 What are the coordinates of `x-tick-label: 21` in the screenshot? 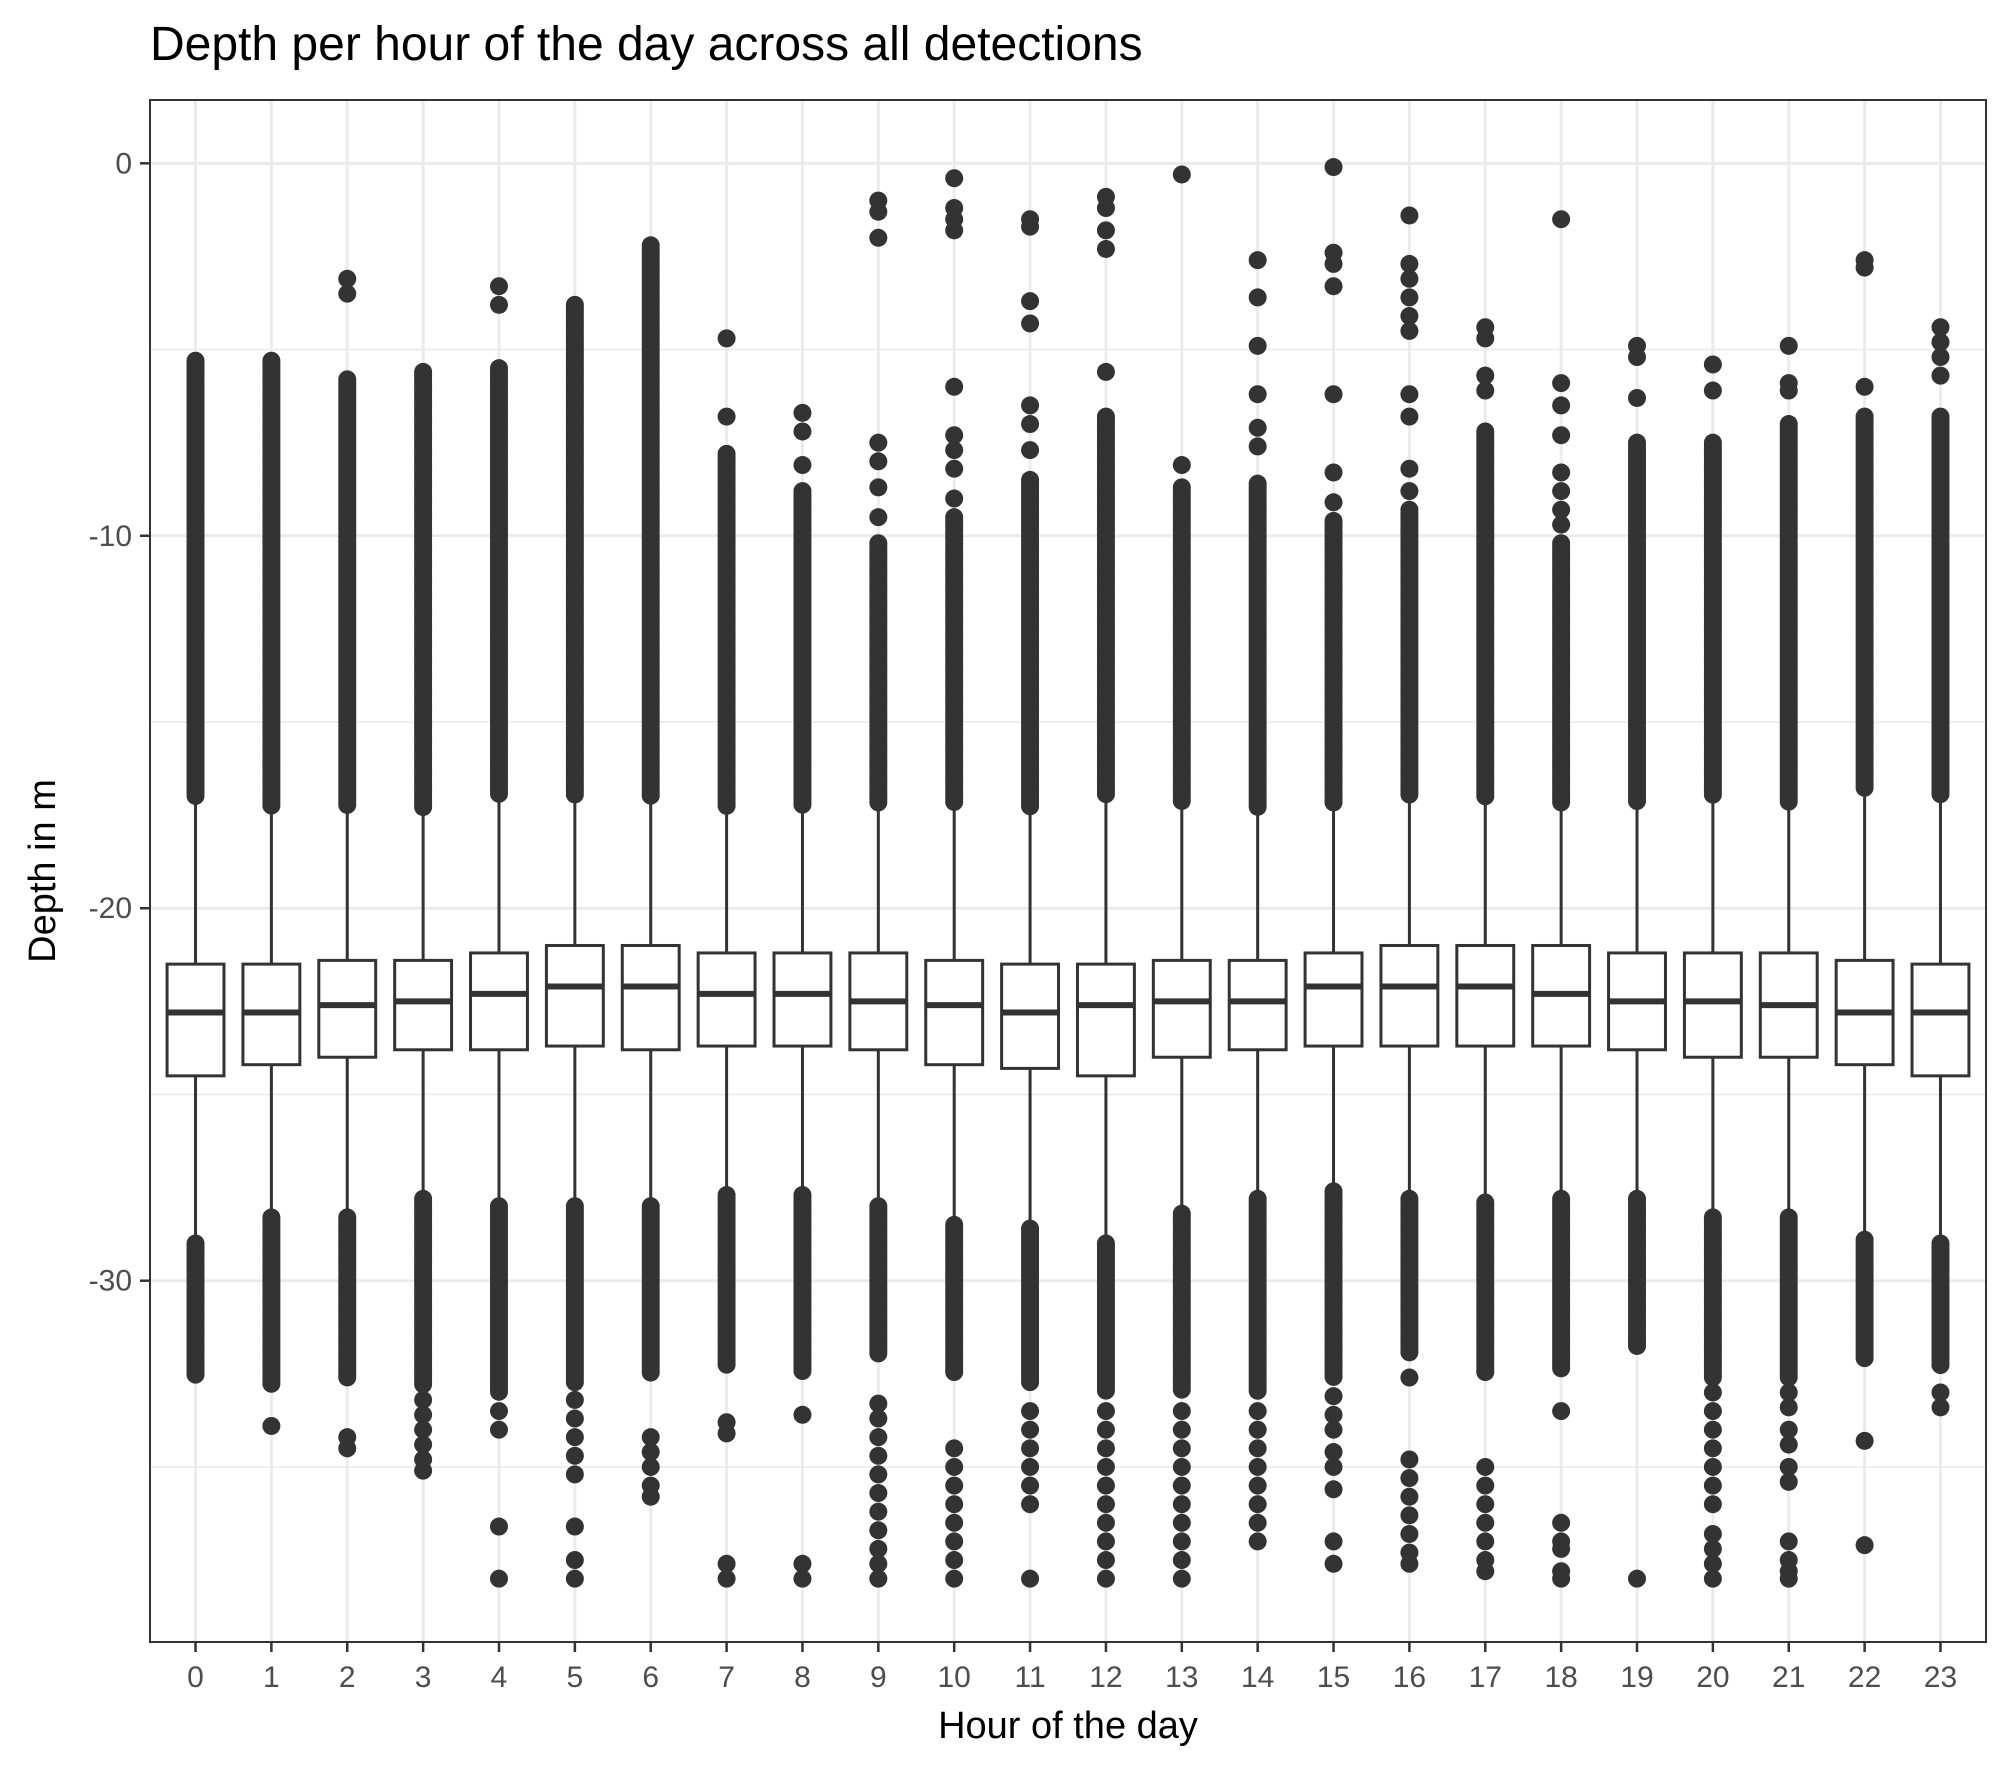 It's located at (1788, 1677).